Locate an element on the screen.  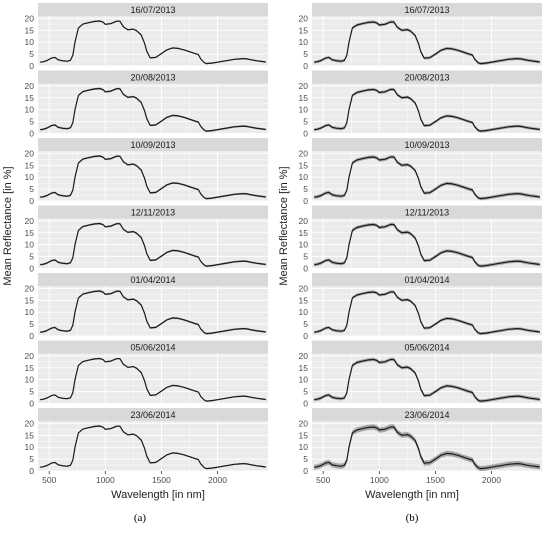
y-axis-label-b: Mean Reflectance [in %] is located at coordinates (284, 225).